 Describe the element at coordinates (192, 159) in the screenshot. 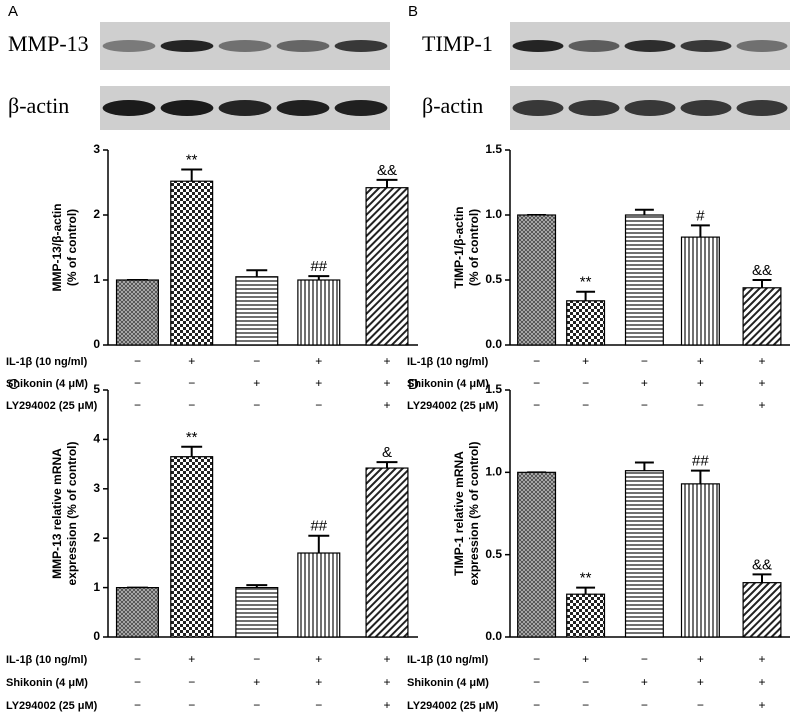

I see `significance-mark: **` at that location.